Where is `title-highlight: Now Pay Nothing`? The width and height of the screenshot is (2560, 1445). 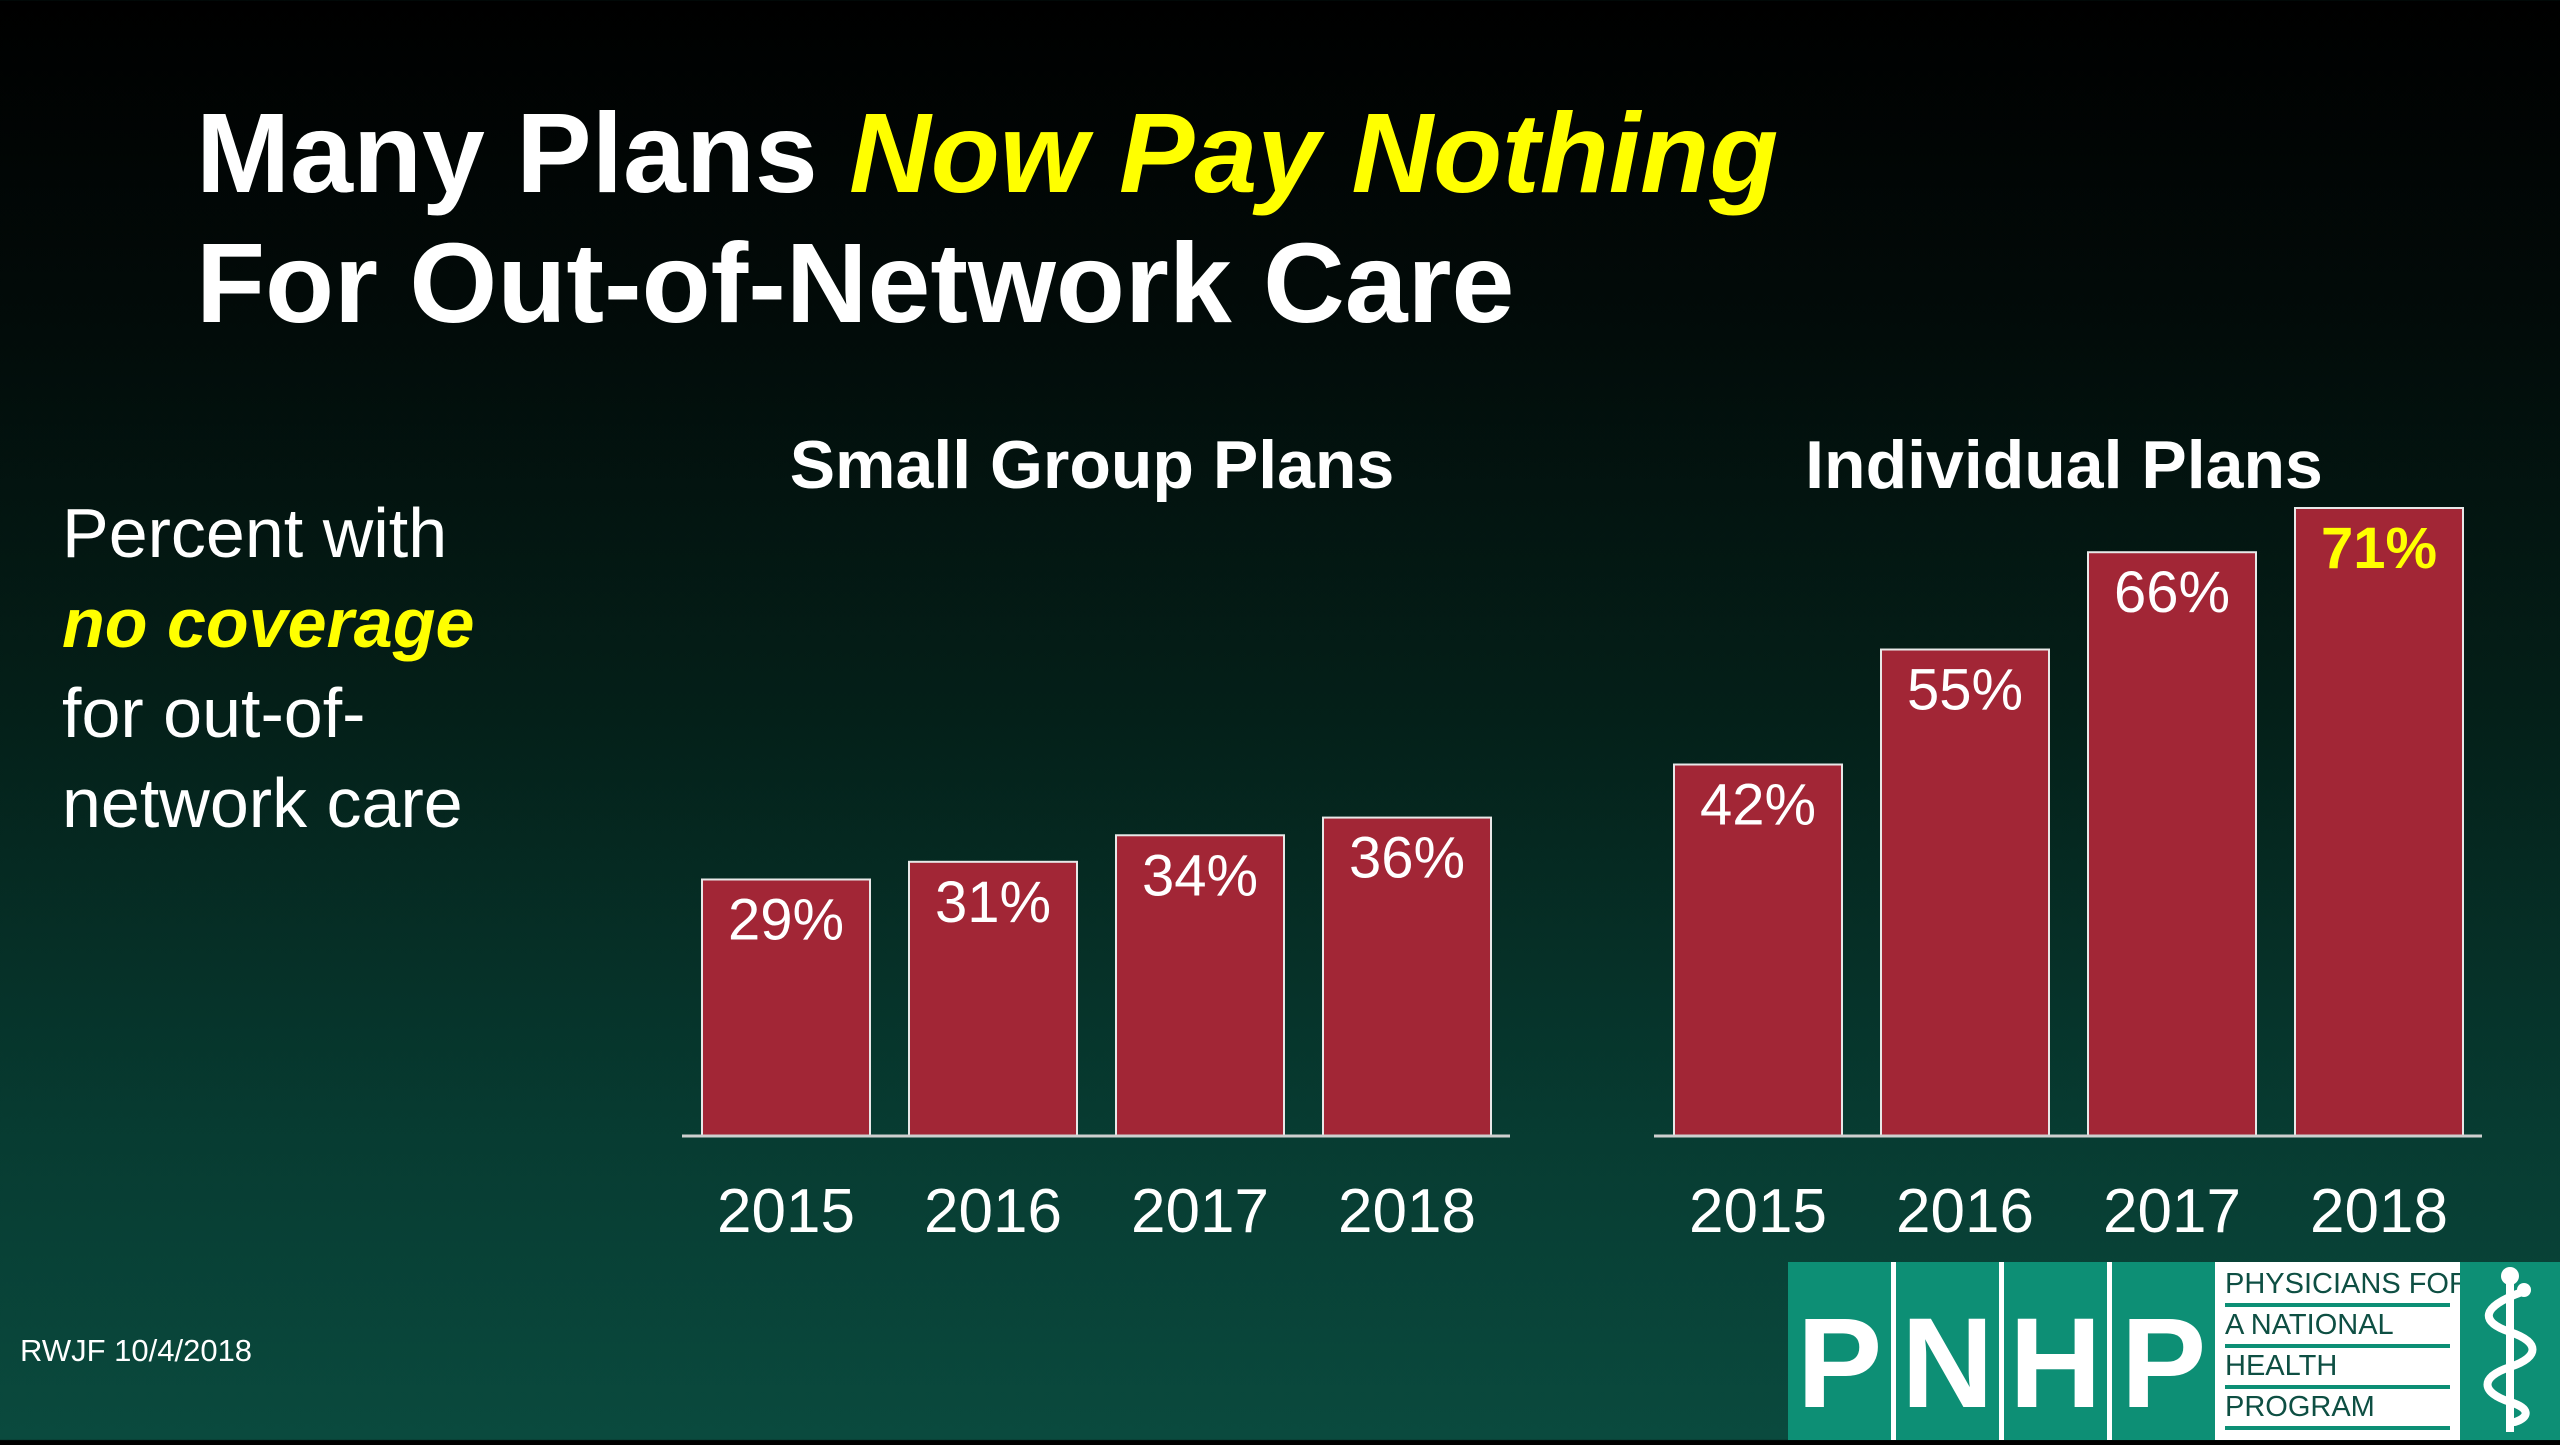 title-highlight: Now Pay Nothing is located at coordinates (1314, 153).